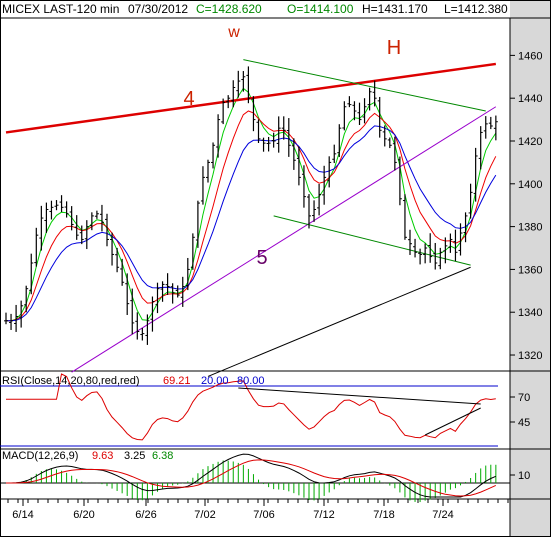  I want to click on channel-lower-line, so click(372, 240).